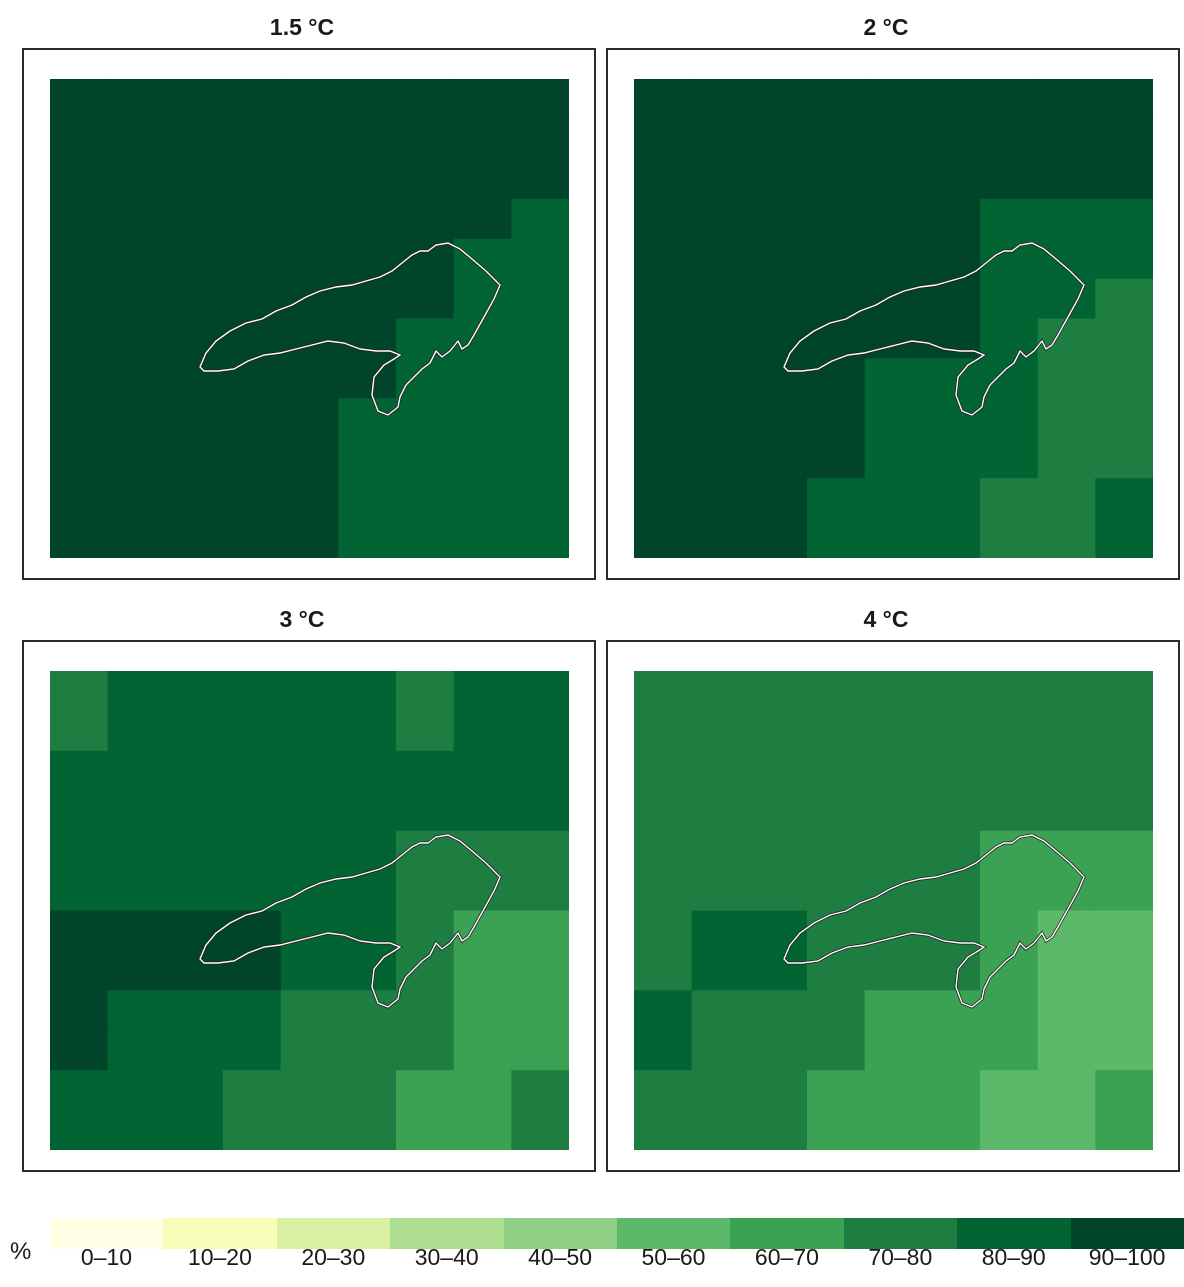  Describe the element at coordinates (106, 1257) in the screenshot. I see `legend-label: 0–10` at that location.